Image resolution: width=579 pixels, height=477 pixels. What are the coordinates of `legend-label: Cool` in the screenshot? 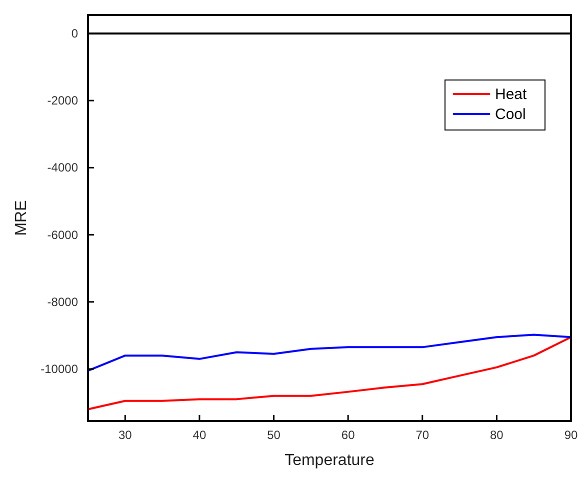 It's located at (510, 114).